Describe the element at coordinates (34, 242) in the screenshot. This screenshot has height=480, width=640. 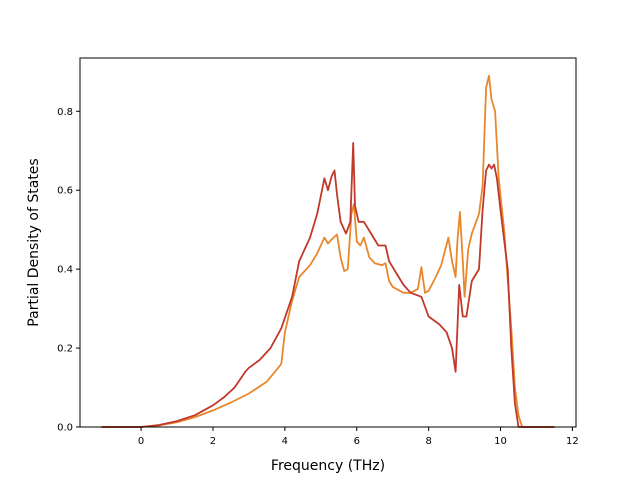
I see `y-axis-label: Partial Density of States` at that location.